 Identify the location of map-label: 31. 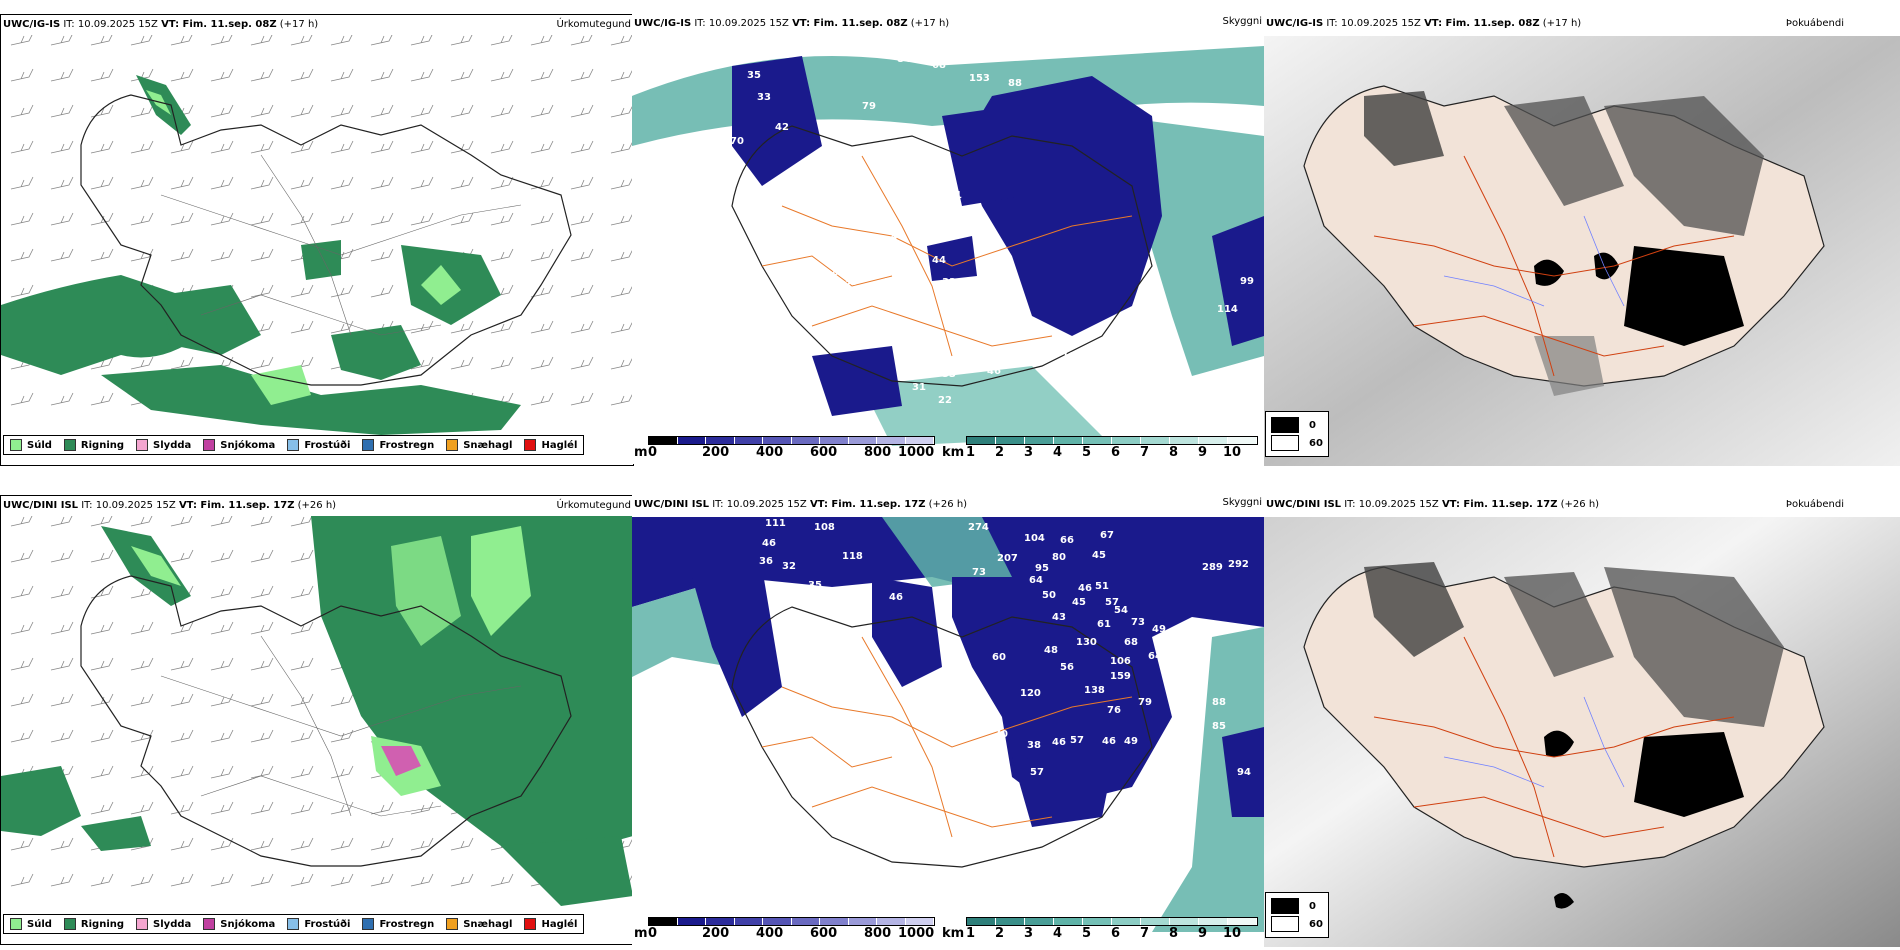
(919, 387).